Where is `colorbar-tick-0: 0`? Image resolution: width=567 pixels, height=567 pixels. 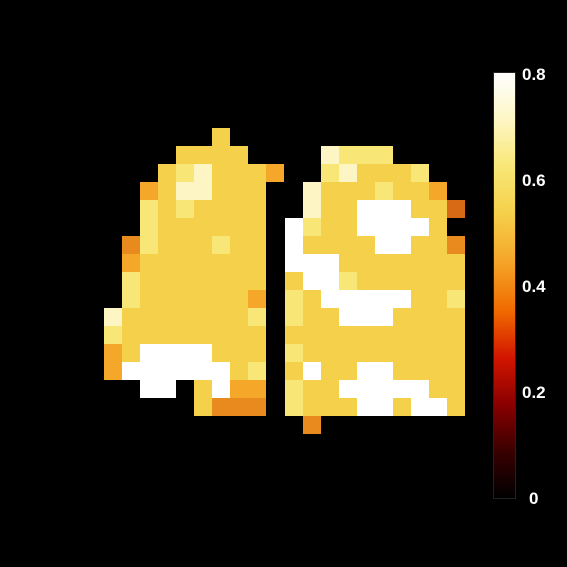
colorbar-tick-0: 0 is located at coordinates (534, 498).